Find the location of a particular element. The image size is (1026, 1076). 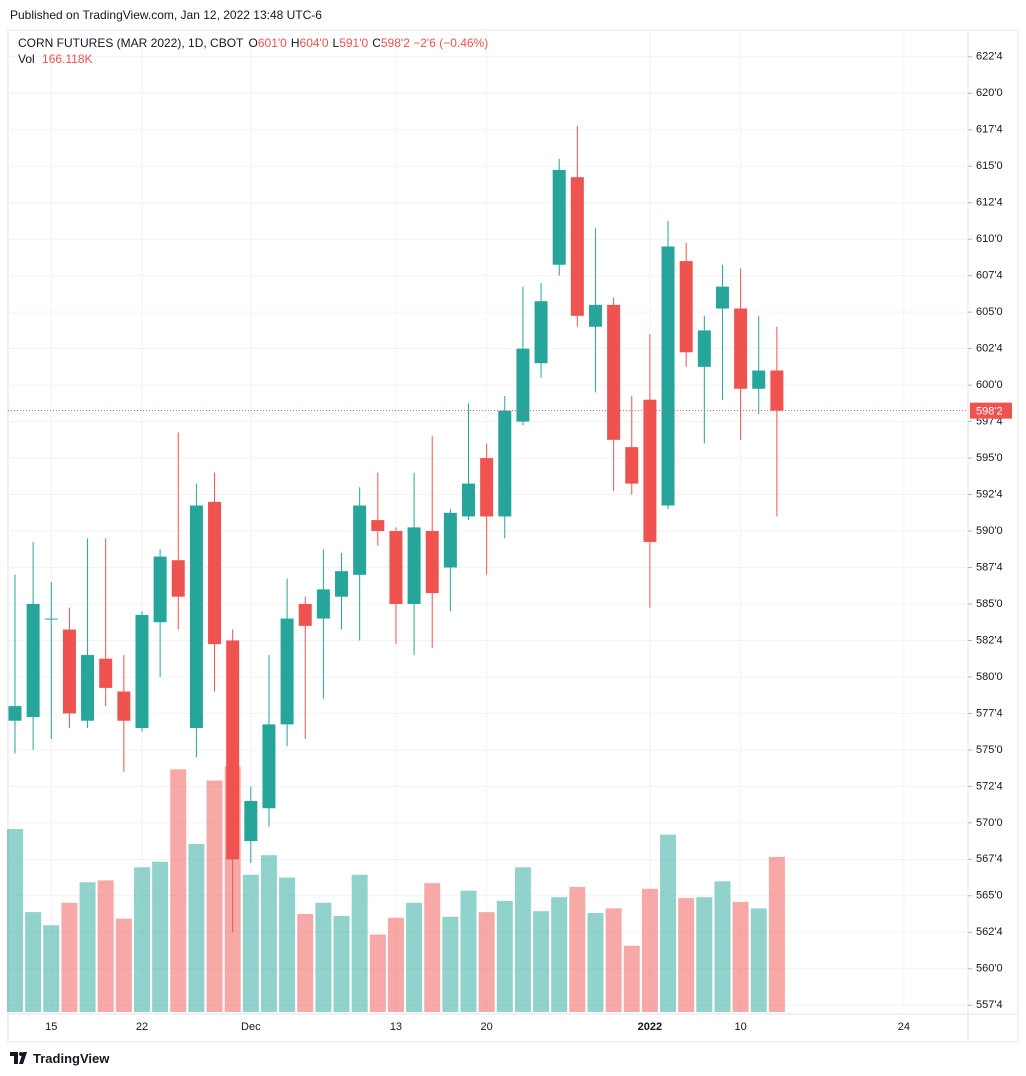

ohlc-key: O is located at coordinates (253, 43).